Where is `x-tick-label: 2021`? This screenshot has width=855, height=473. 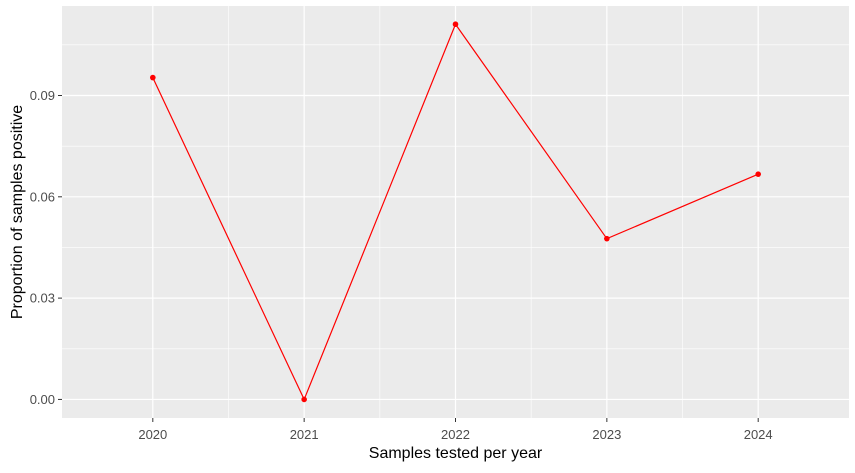
x-tick-label: 2021 is located at coordinates (304, 434).